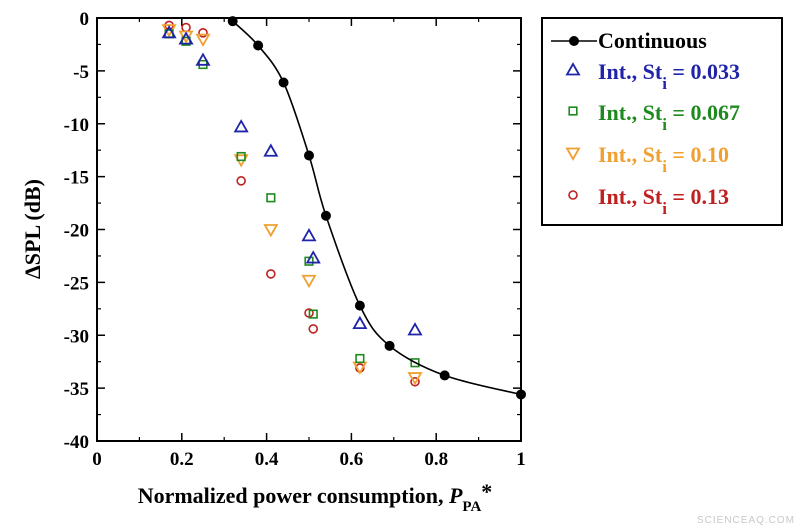  I want to click on legend-item-continuous: Continuous, so click(629, 40).